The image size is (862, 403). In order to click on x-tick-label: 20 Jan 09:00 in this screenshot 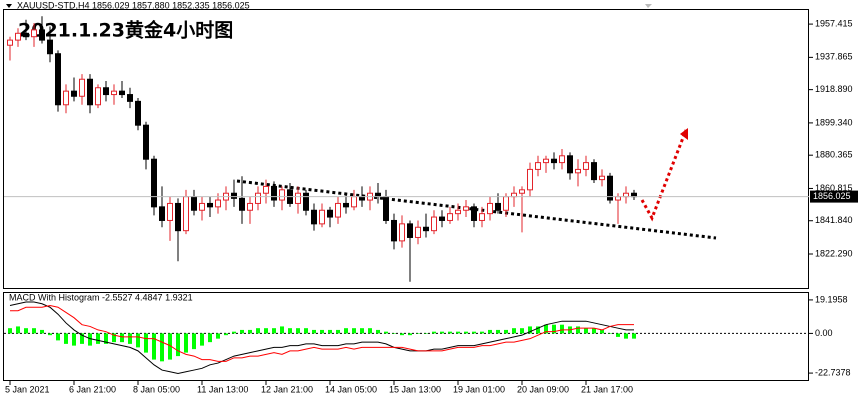, I will do `click(543, 389)`.